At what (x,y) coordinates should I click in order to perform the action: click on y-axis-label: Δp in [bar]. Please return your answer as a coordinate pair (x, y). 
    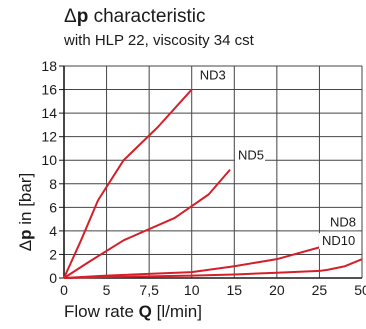
    Looking at the image, I should click on (25, 212).